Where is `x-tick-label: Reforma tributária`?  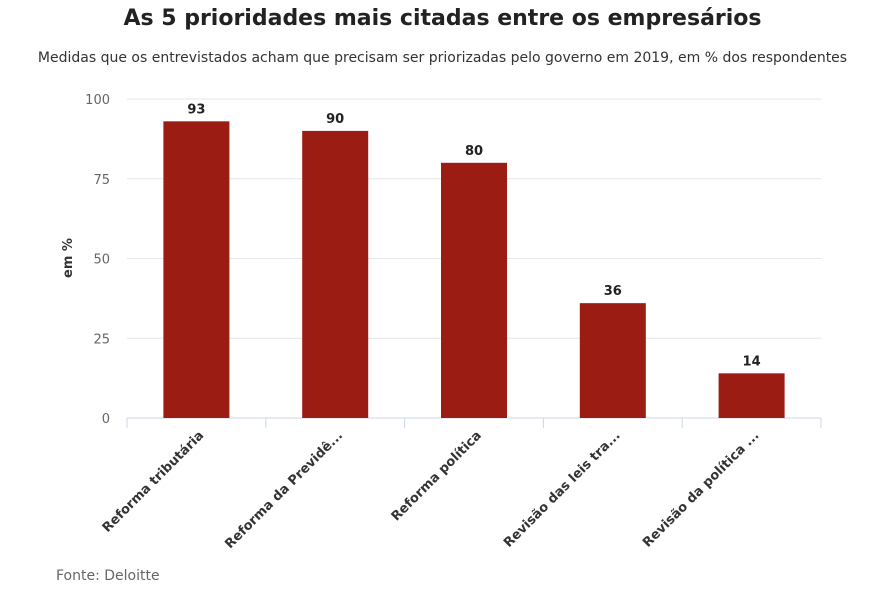
x-tick-label: Reforma tributária is located at coordinates (153, 481).